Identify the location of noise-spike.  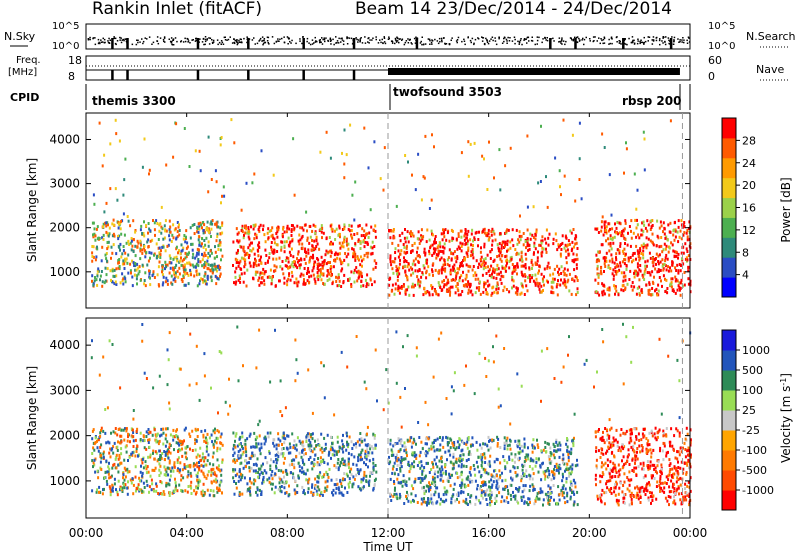
(198, 43).